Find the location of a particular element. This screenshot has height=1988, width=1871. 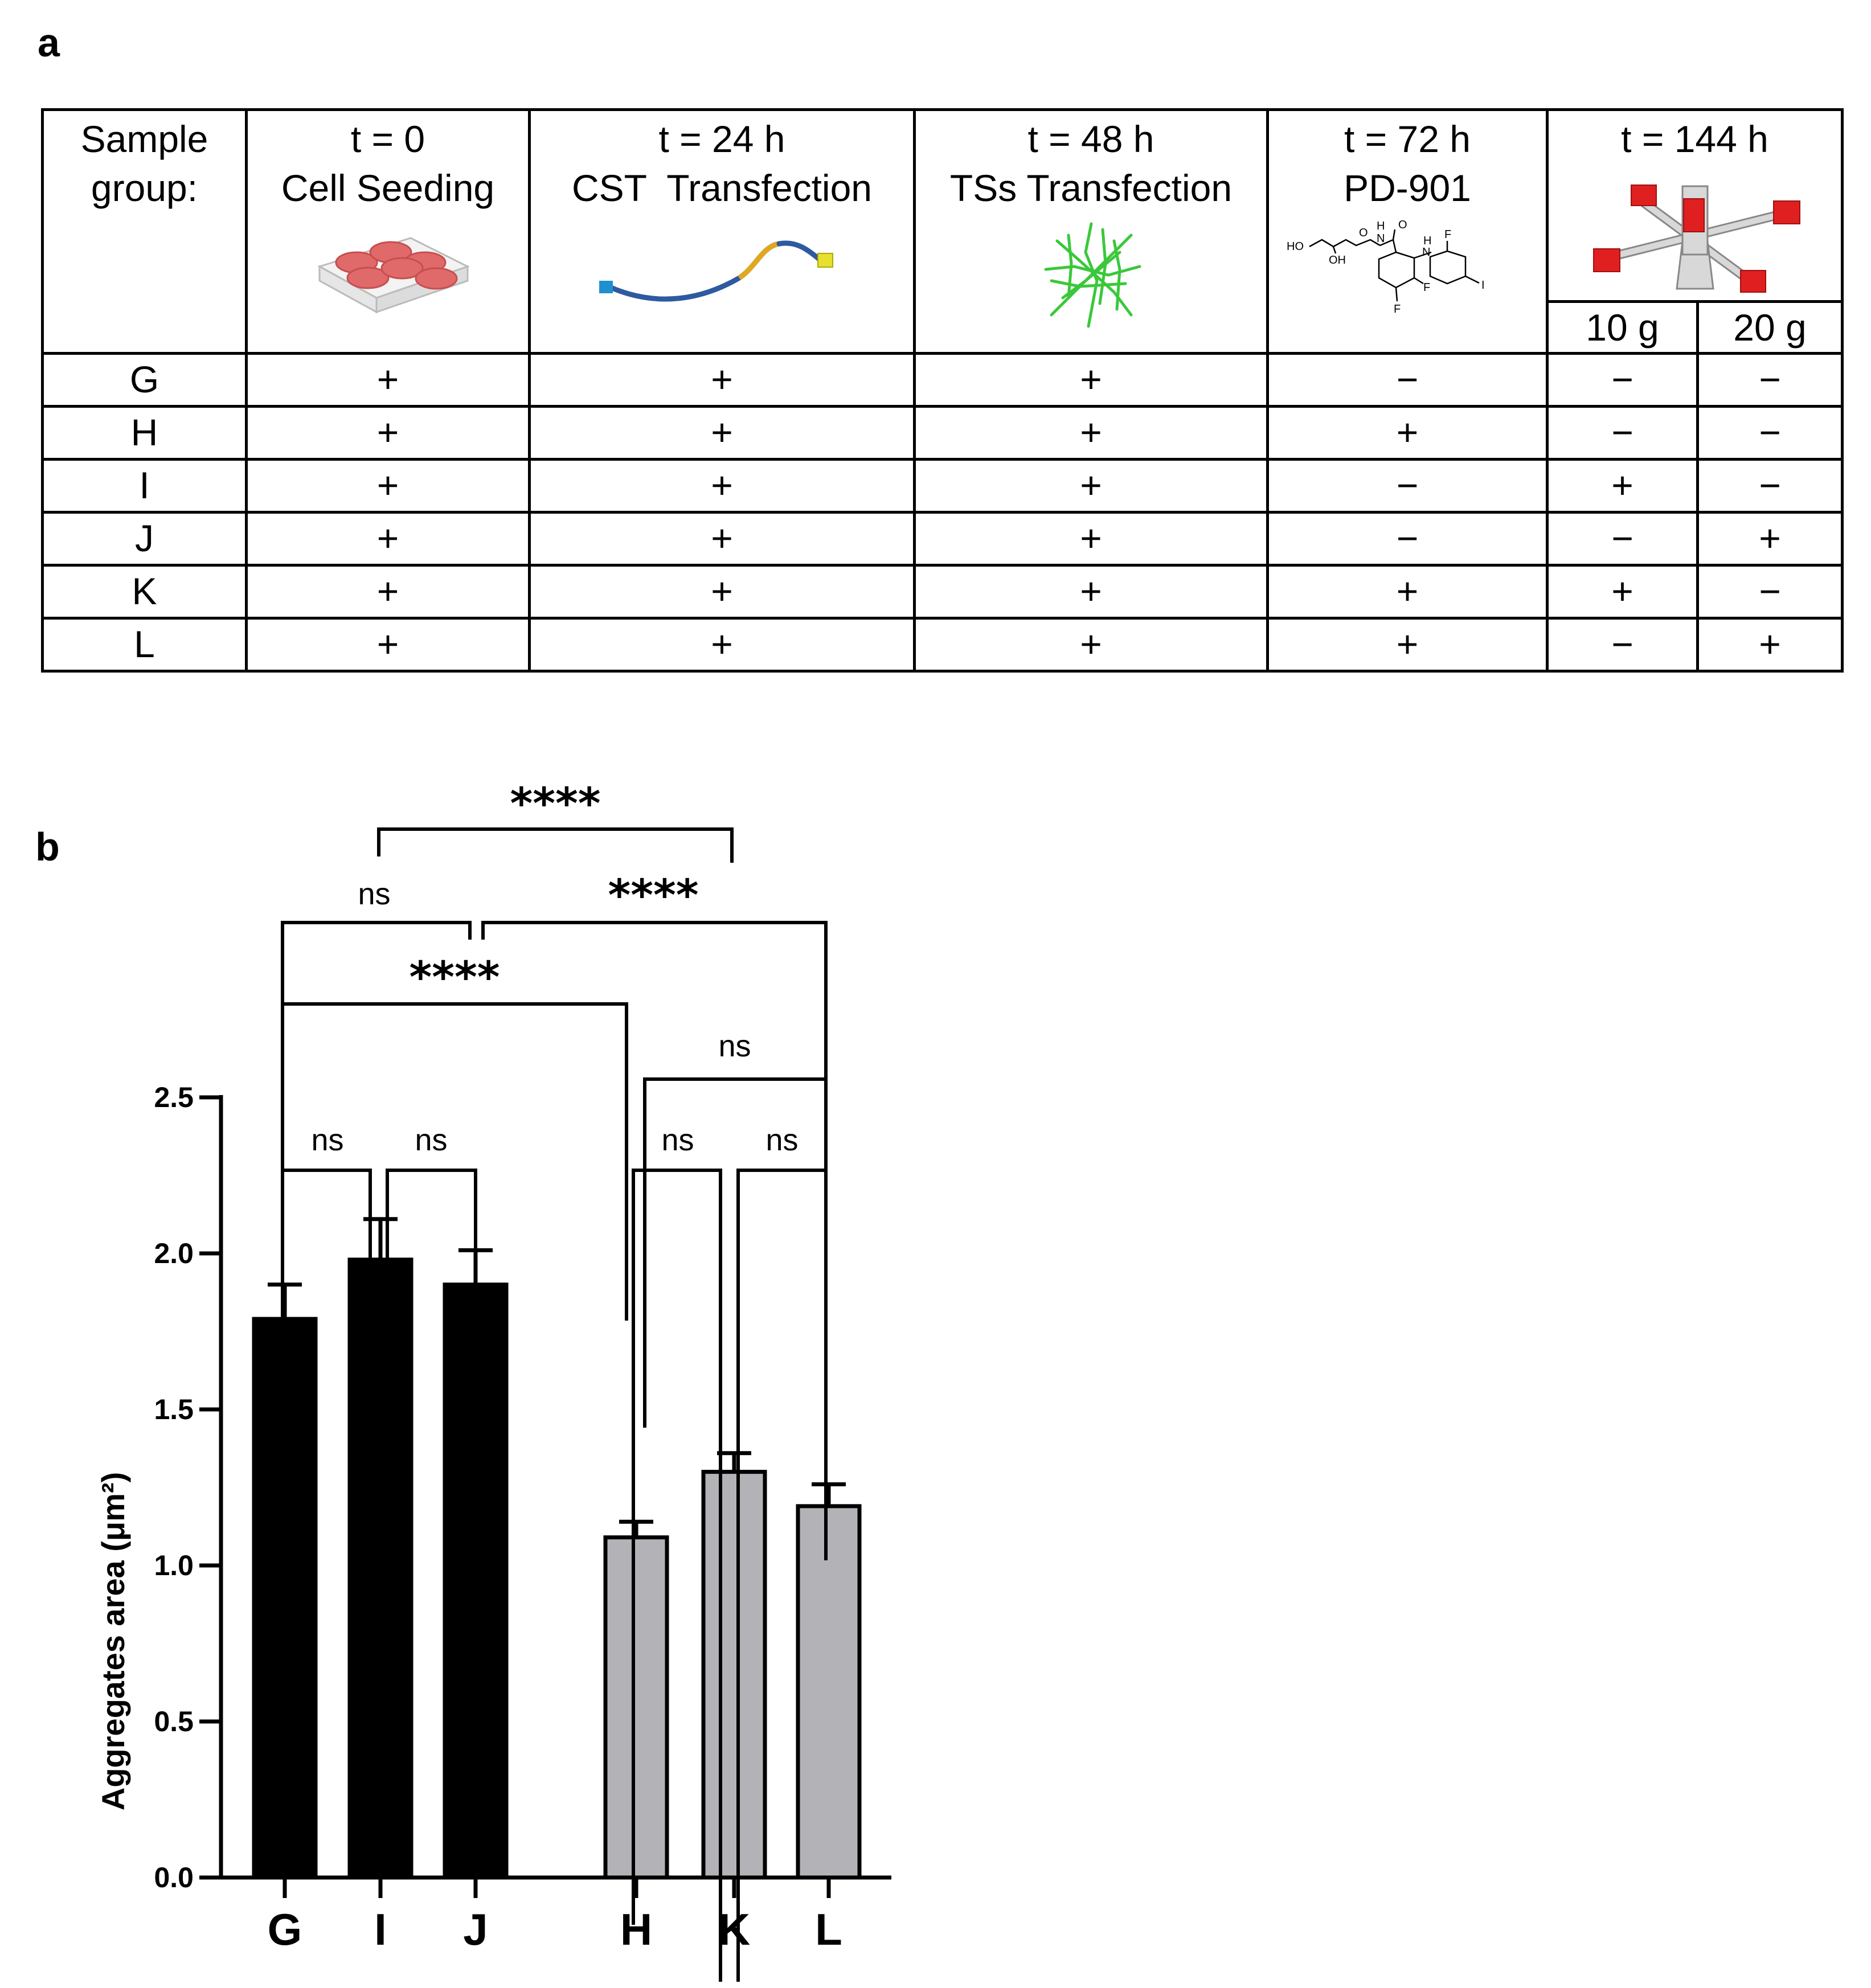

x-category-label: H is located at coordinates (636, 1929).